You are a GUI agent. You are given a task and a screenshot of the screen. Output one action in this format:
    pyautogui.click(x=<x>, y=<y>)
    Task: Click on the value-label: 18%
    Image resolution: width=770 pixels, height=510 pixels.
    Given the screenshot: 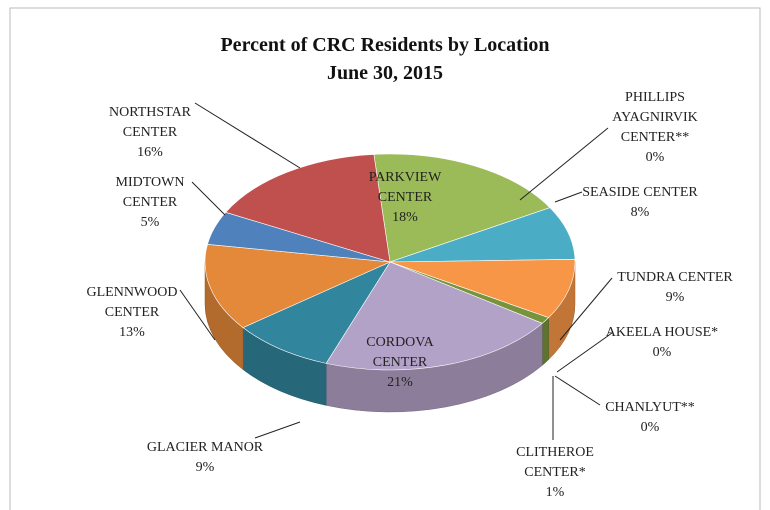 What is the action you would take?
    pyautogui.click(x=405, y=217)
    